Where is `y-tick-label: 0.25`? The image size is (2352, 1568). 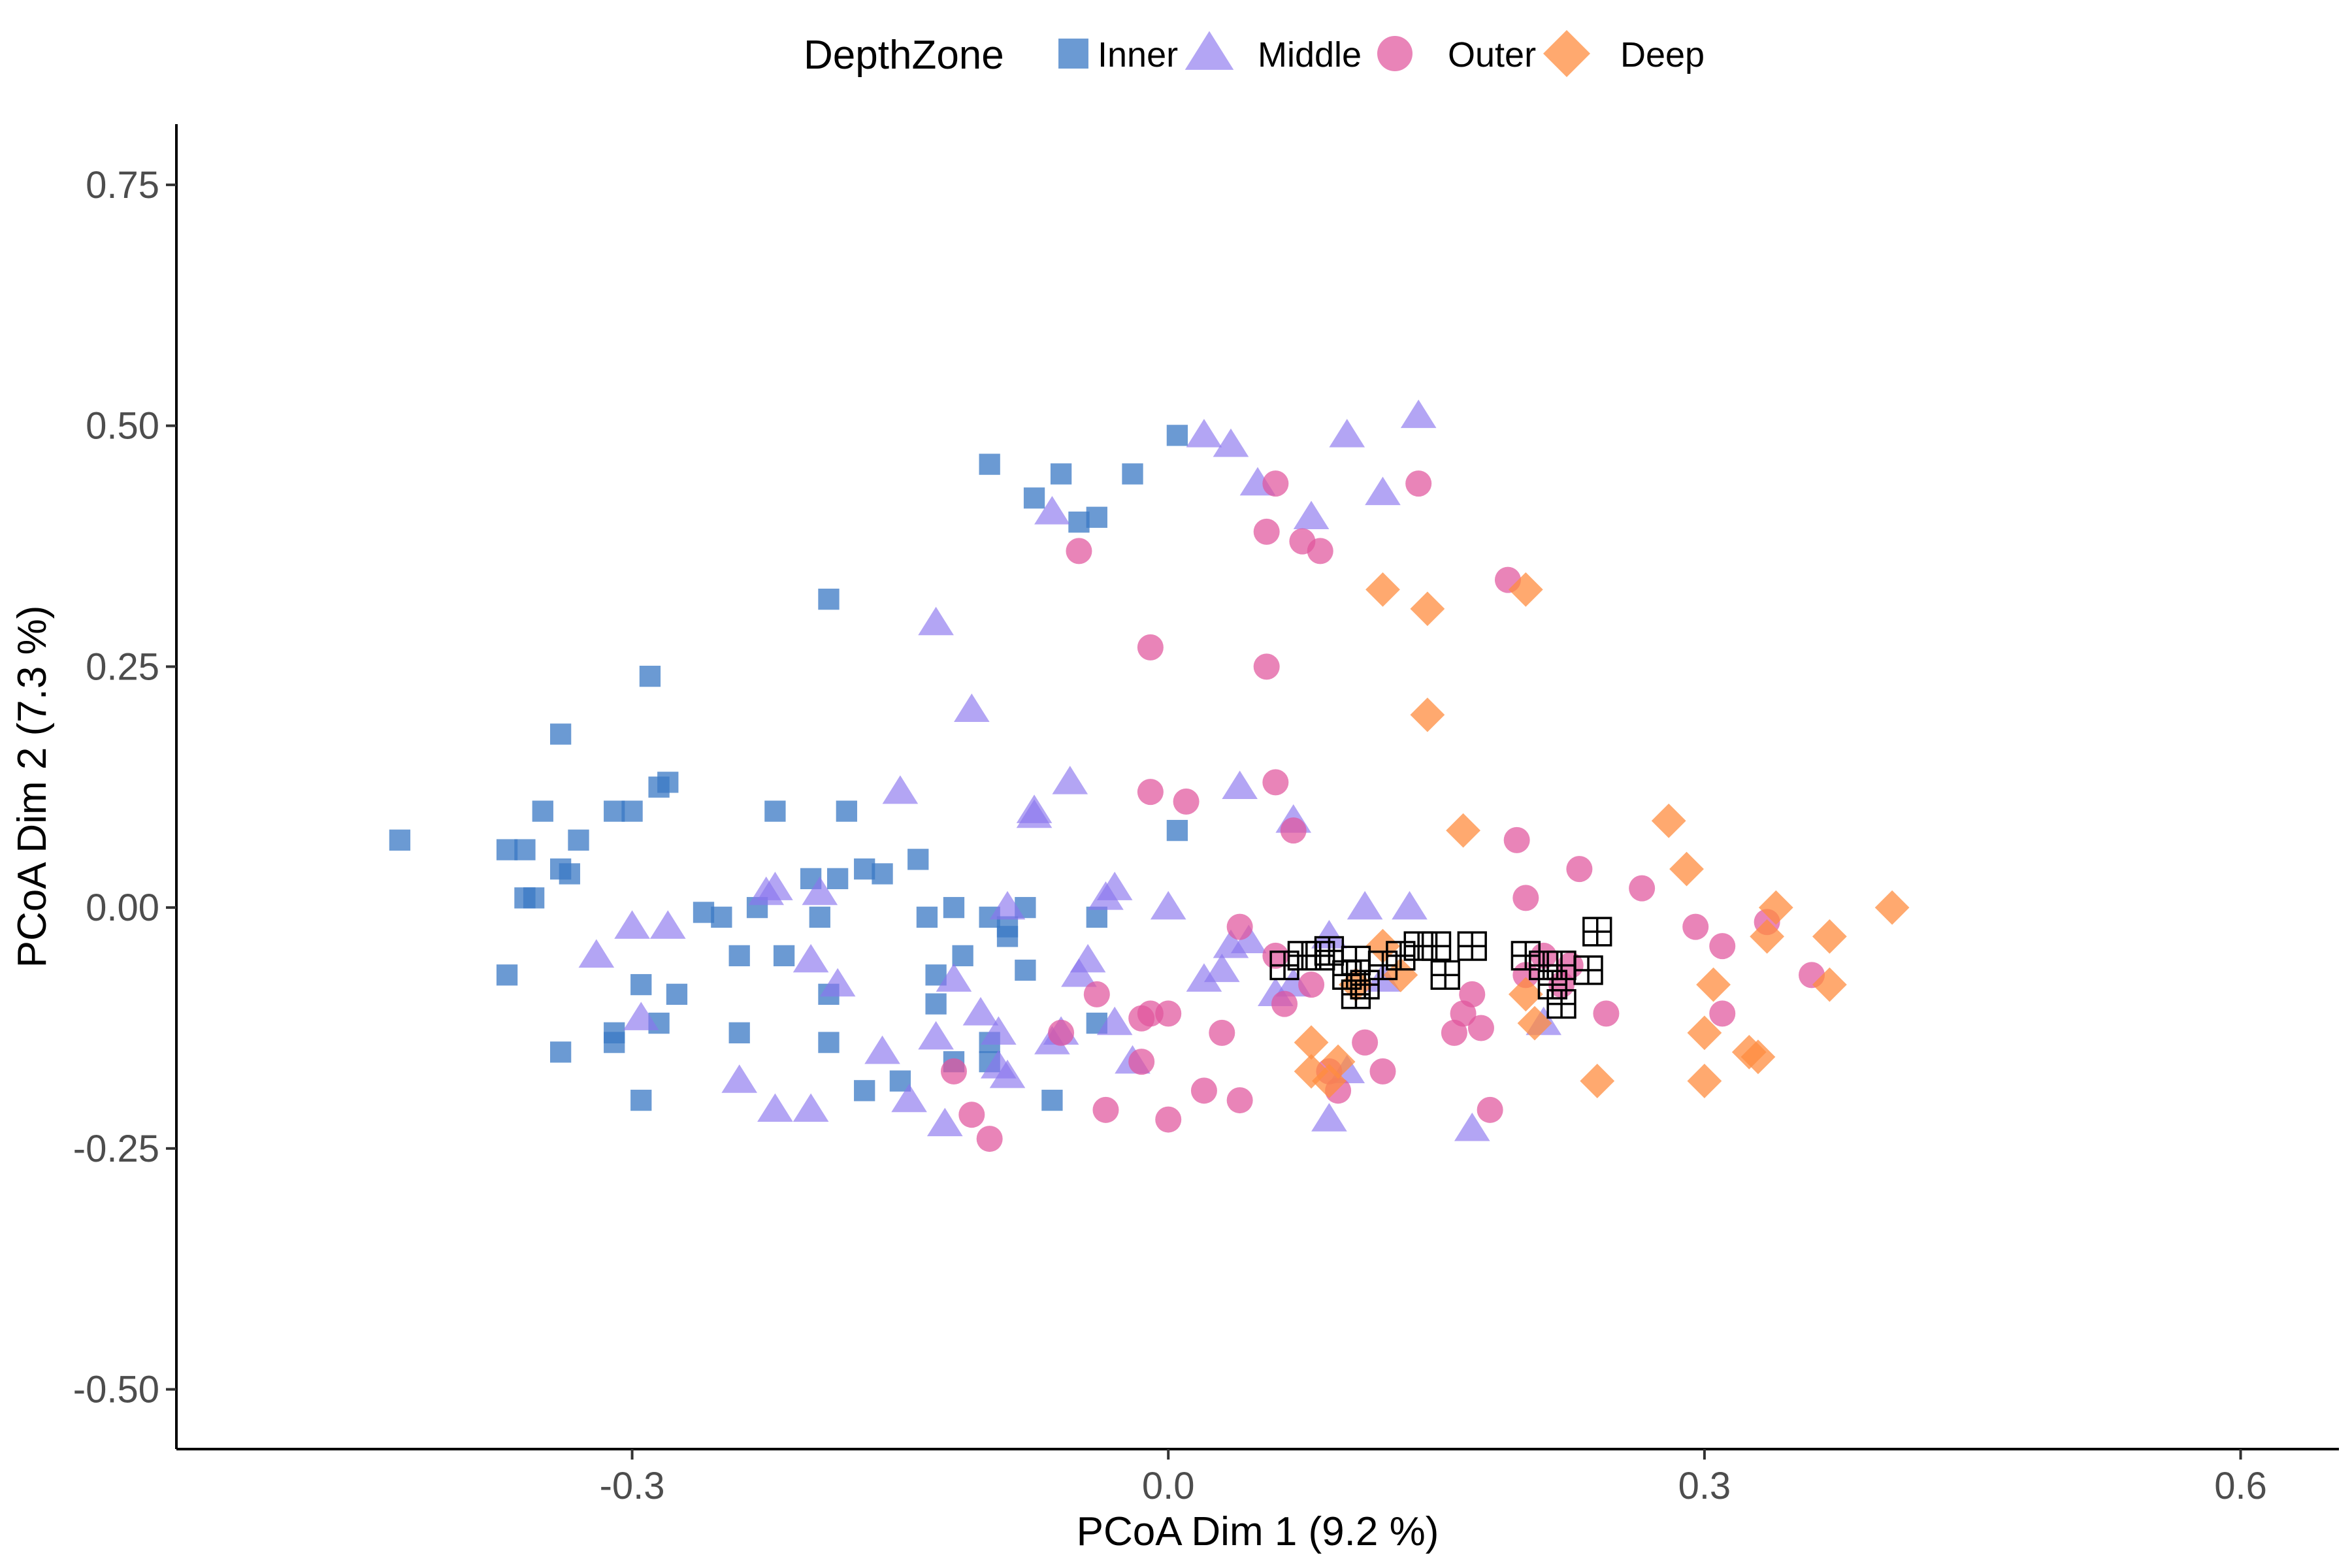 y-tick-label: 0.25 is located at coordinates (122, 666).